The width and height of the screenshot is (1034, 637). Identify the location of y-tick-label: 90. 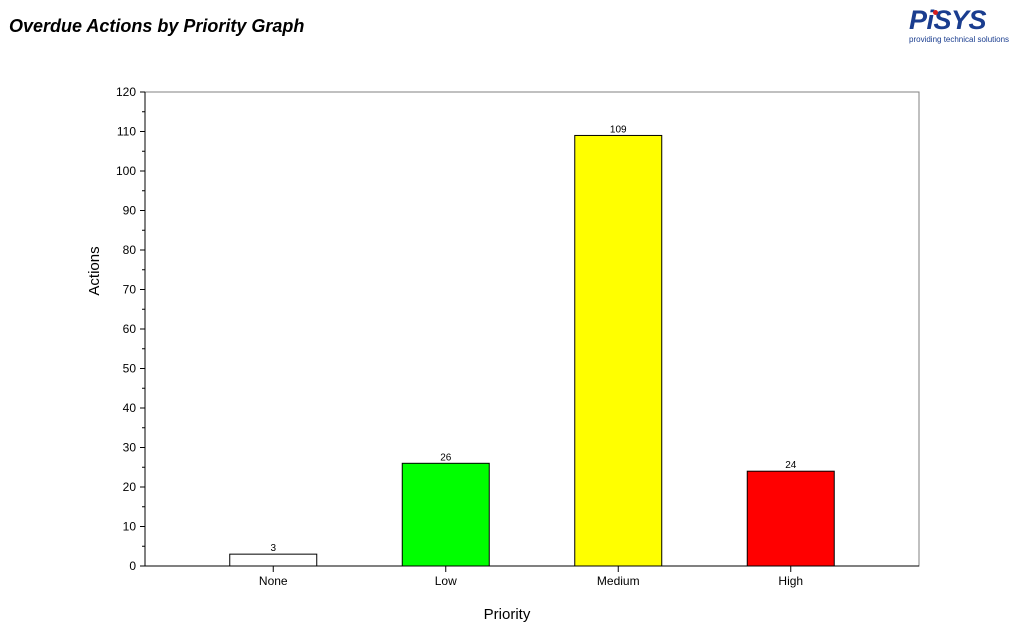
(130, 211).